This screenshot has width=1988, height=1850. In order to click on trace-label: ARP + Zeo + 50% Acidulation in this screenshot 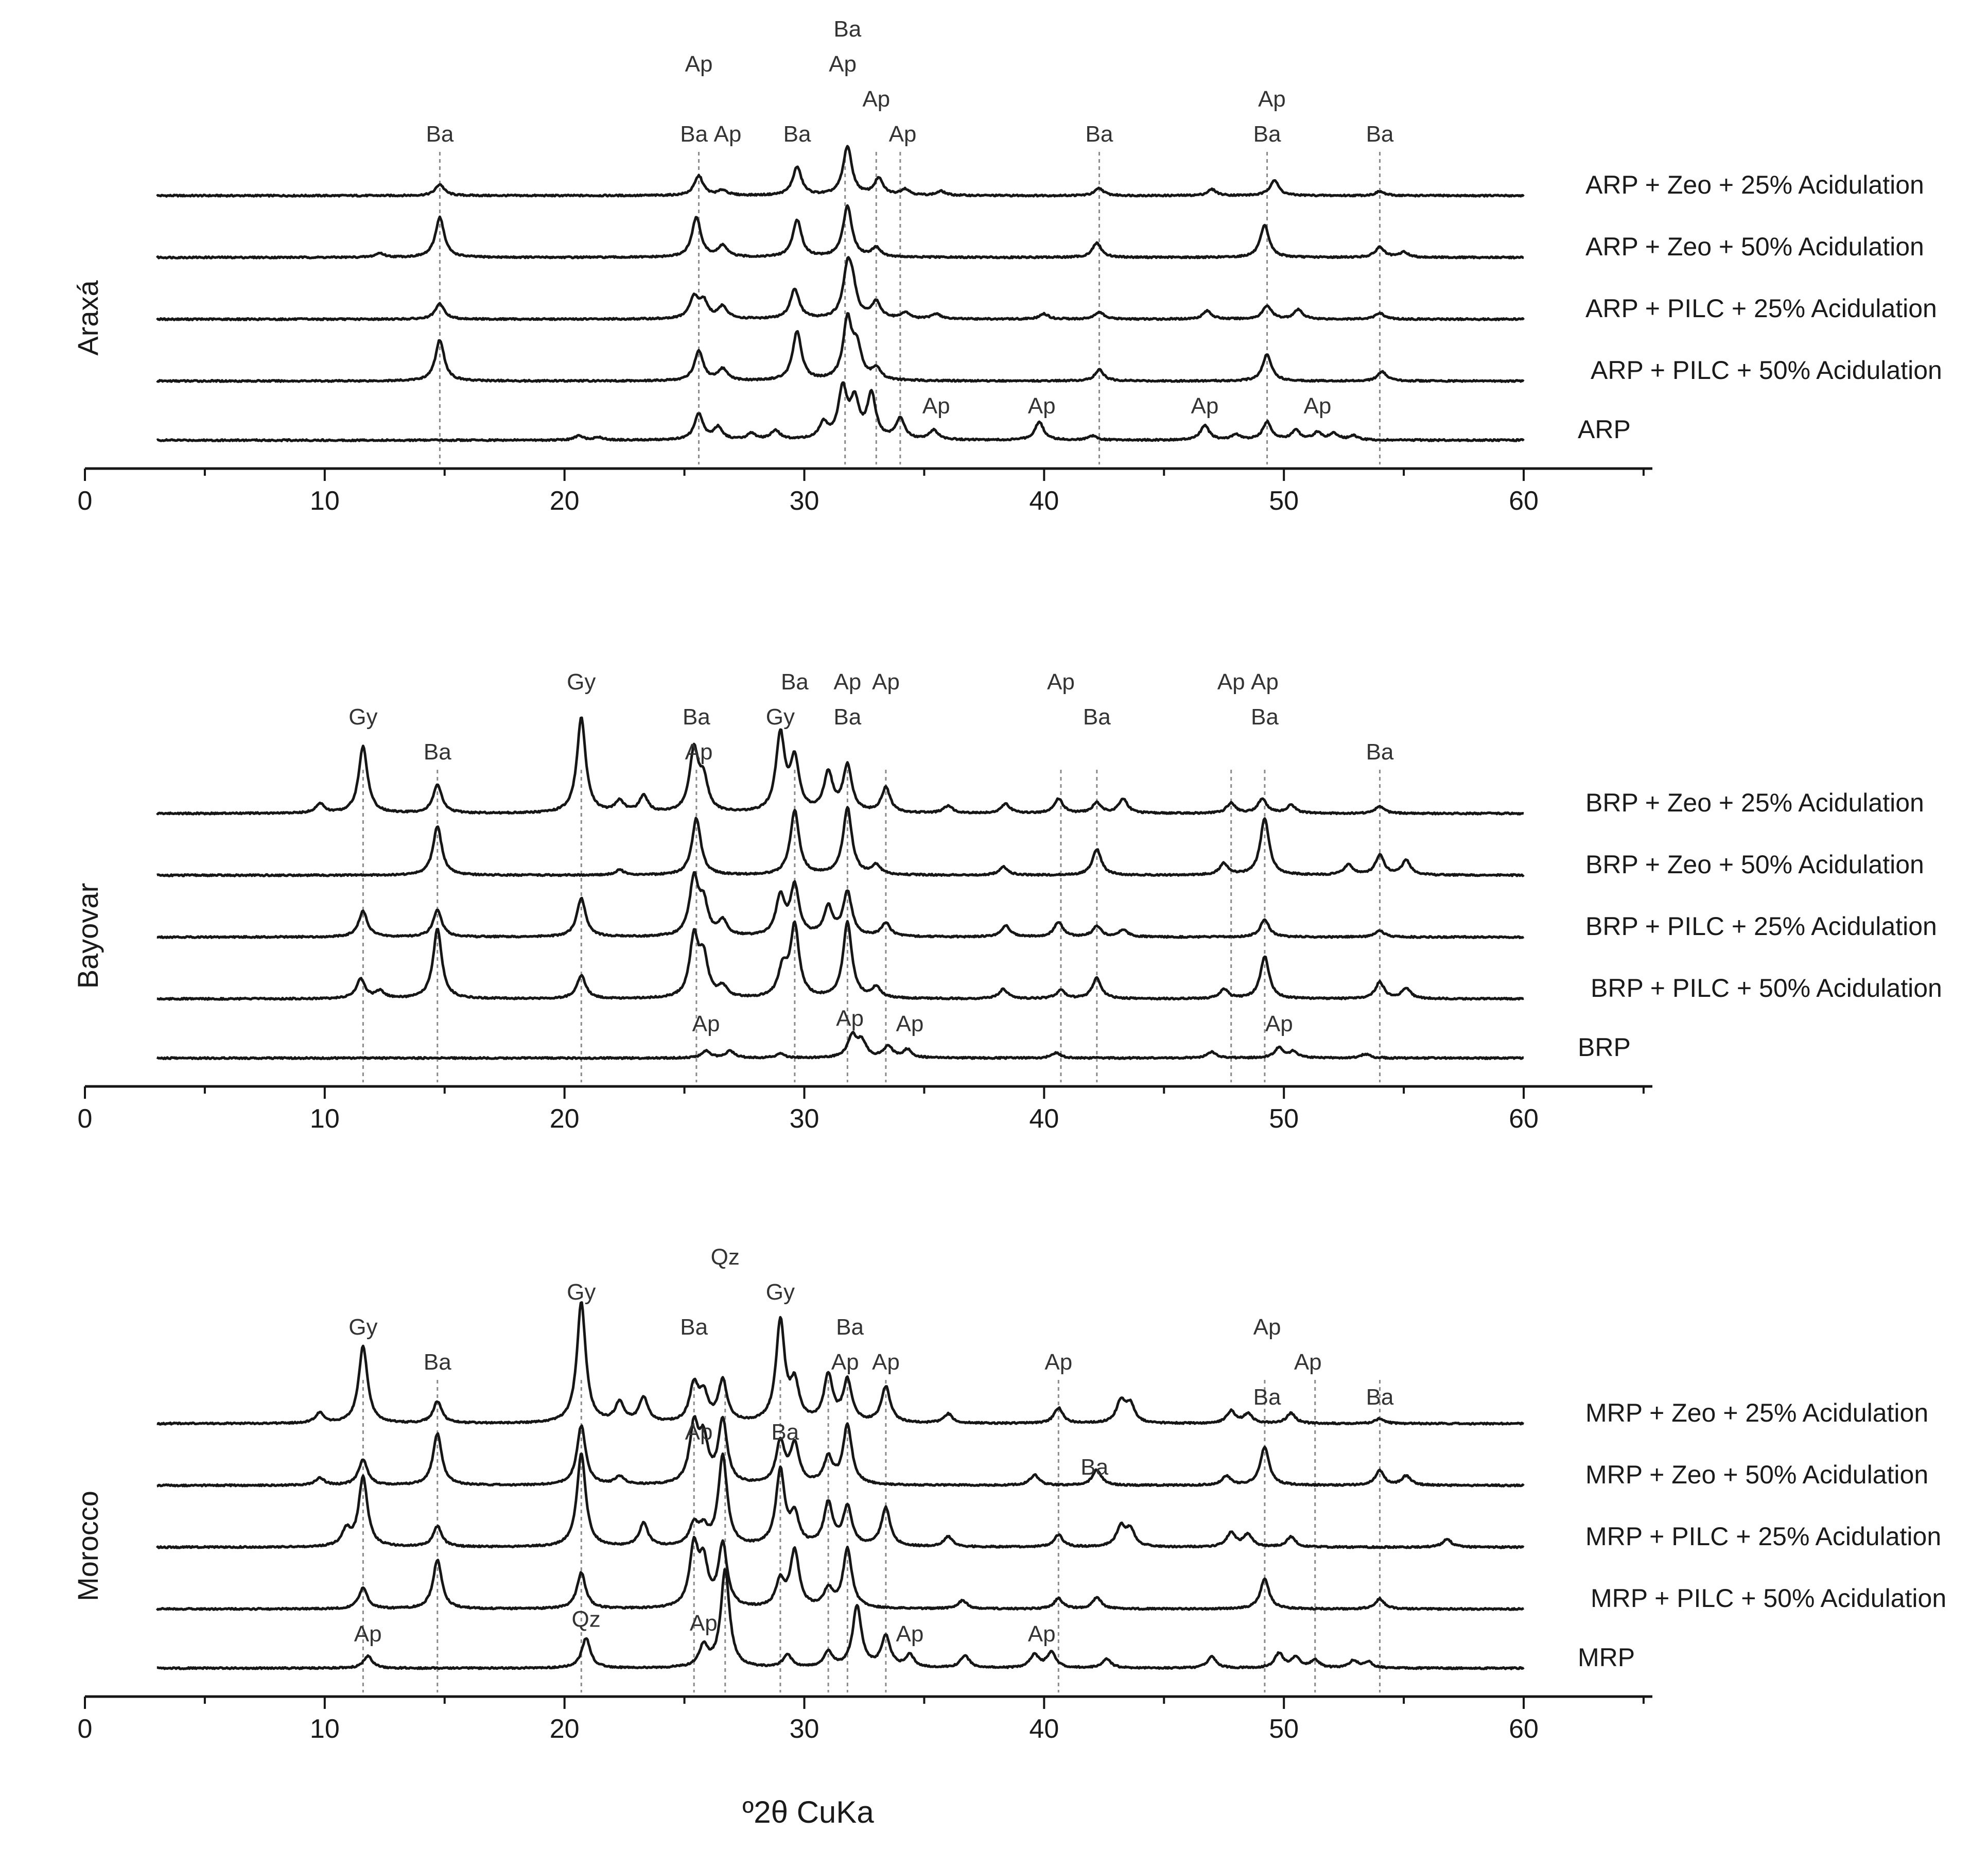, I will do `click(1754, 246)`.